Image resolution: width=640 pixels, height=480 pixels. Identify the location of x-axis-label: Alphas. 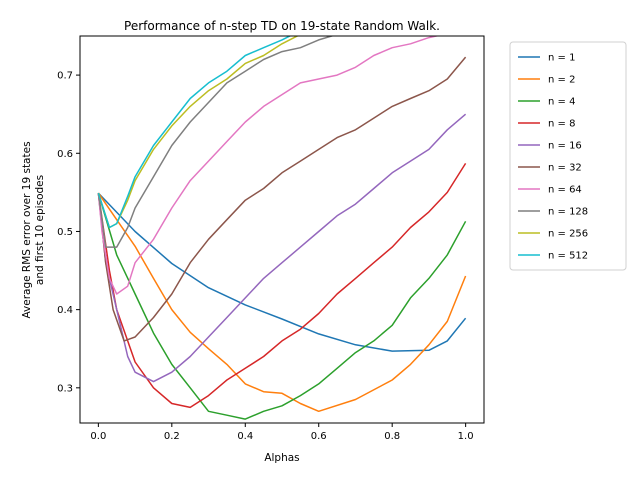
(281, 458).